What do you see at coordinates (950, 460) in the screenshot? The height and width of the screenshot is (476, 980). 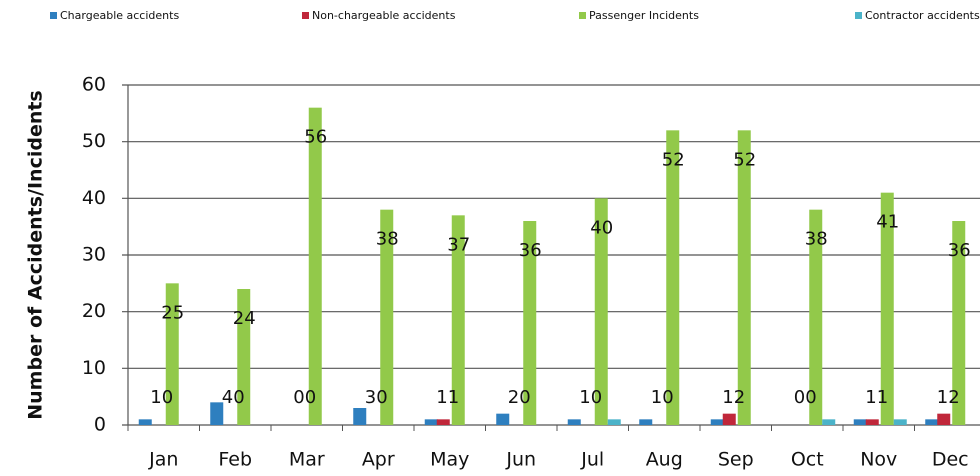 I see `x-tick-label: Dec` at bounding box center [950, 460].